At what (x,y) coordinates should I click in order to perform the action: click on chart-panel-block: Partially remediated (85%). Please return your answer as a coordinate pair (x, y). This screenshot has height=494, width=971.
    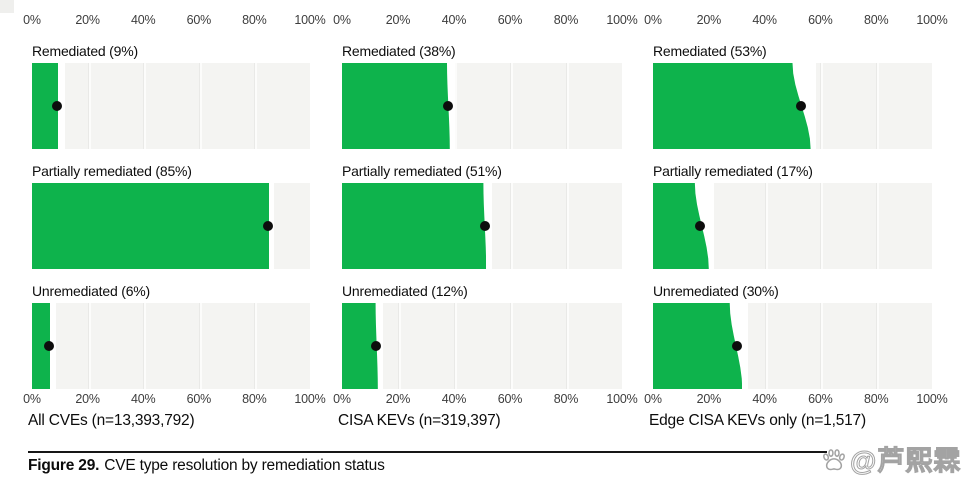
    Looking at the image, I should click on (171, 215).